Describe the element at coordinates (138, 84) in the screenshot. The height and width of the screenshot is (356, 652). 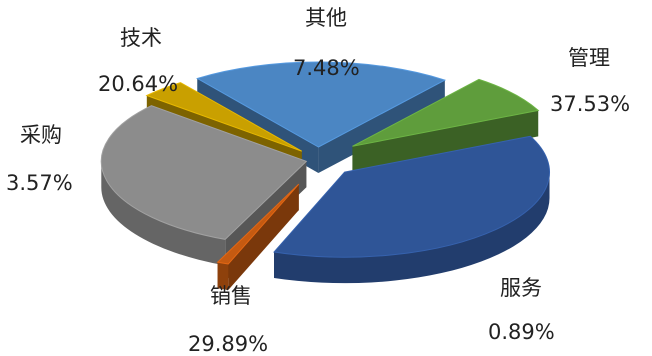
I see `slice-value-jishu: 20.64%` at that location.